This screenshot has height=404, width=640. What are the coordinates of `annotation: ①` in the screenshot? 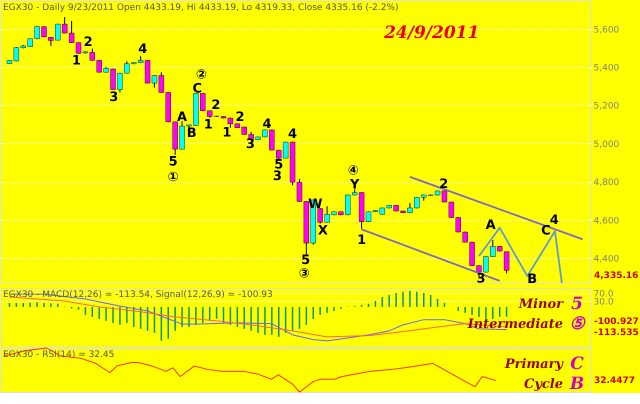 It's located at (173, 177).